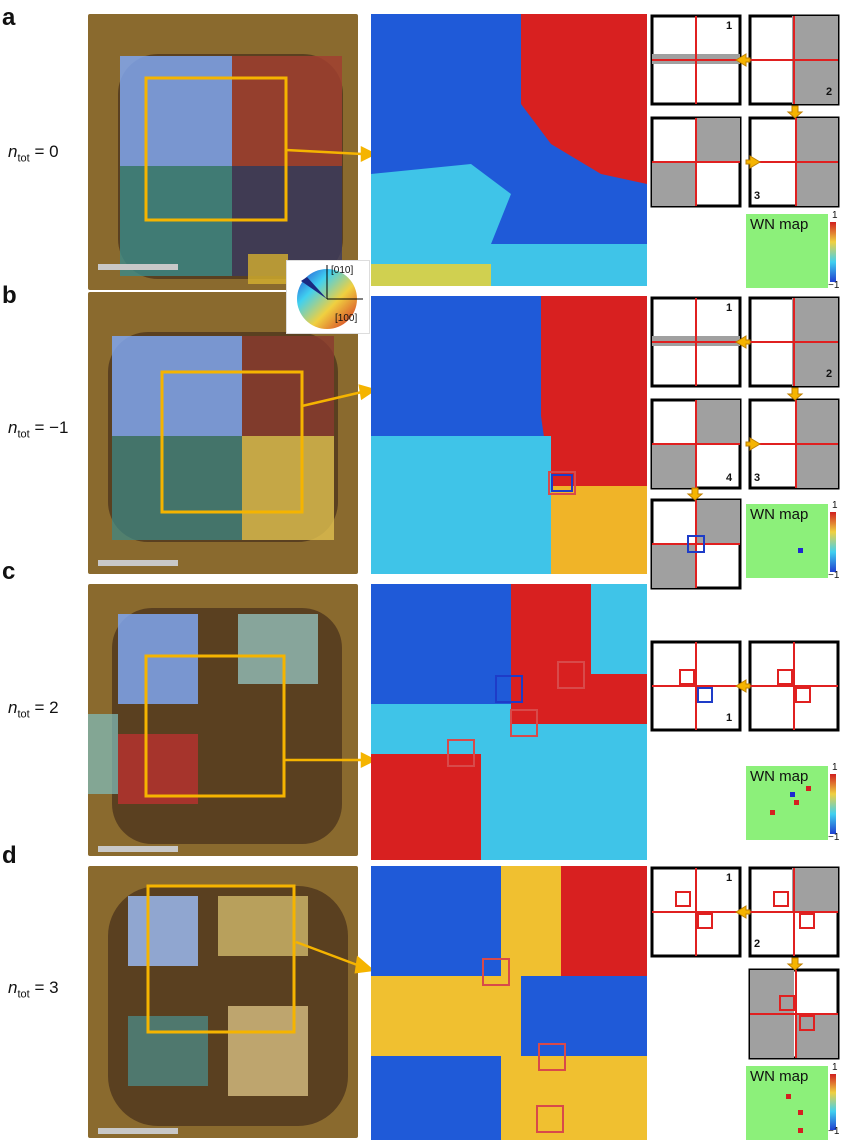 The image size is (843, 1140). I want to click on schematic-group-a: 1 2 3, so click(745, 112).